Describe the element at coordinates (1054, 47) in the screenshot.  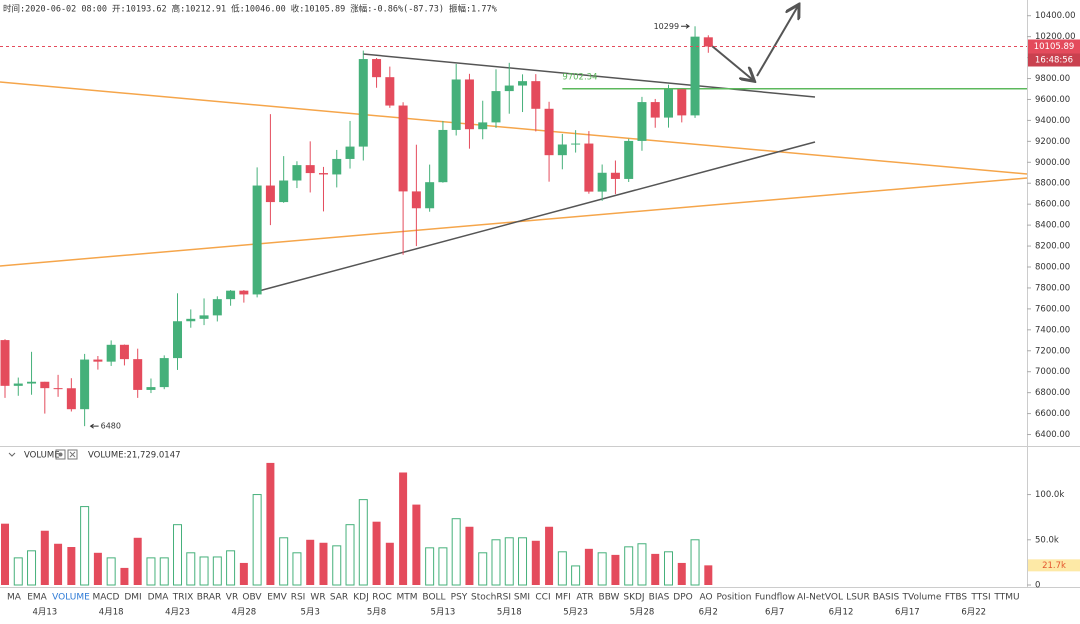
I see `price-tag-text: 10105.89` at that location.